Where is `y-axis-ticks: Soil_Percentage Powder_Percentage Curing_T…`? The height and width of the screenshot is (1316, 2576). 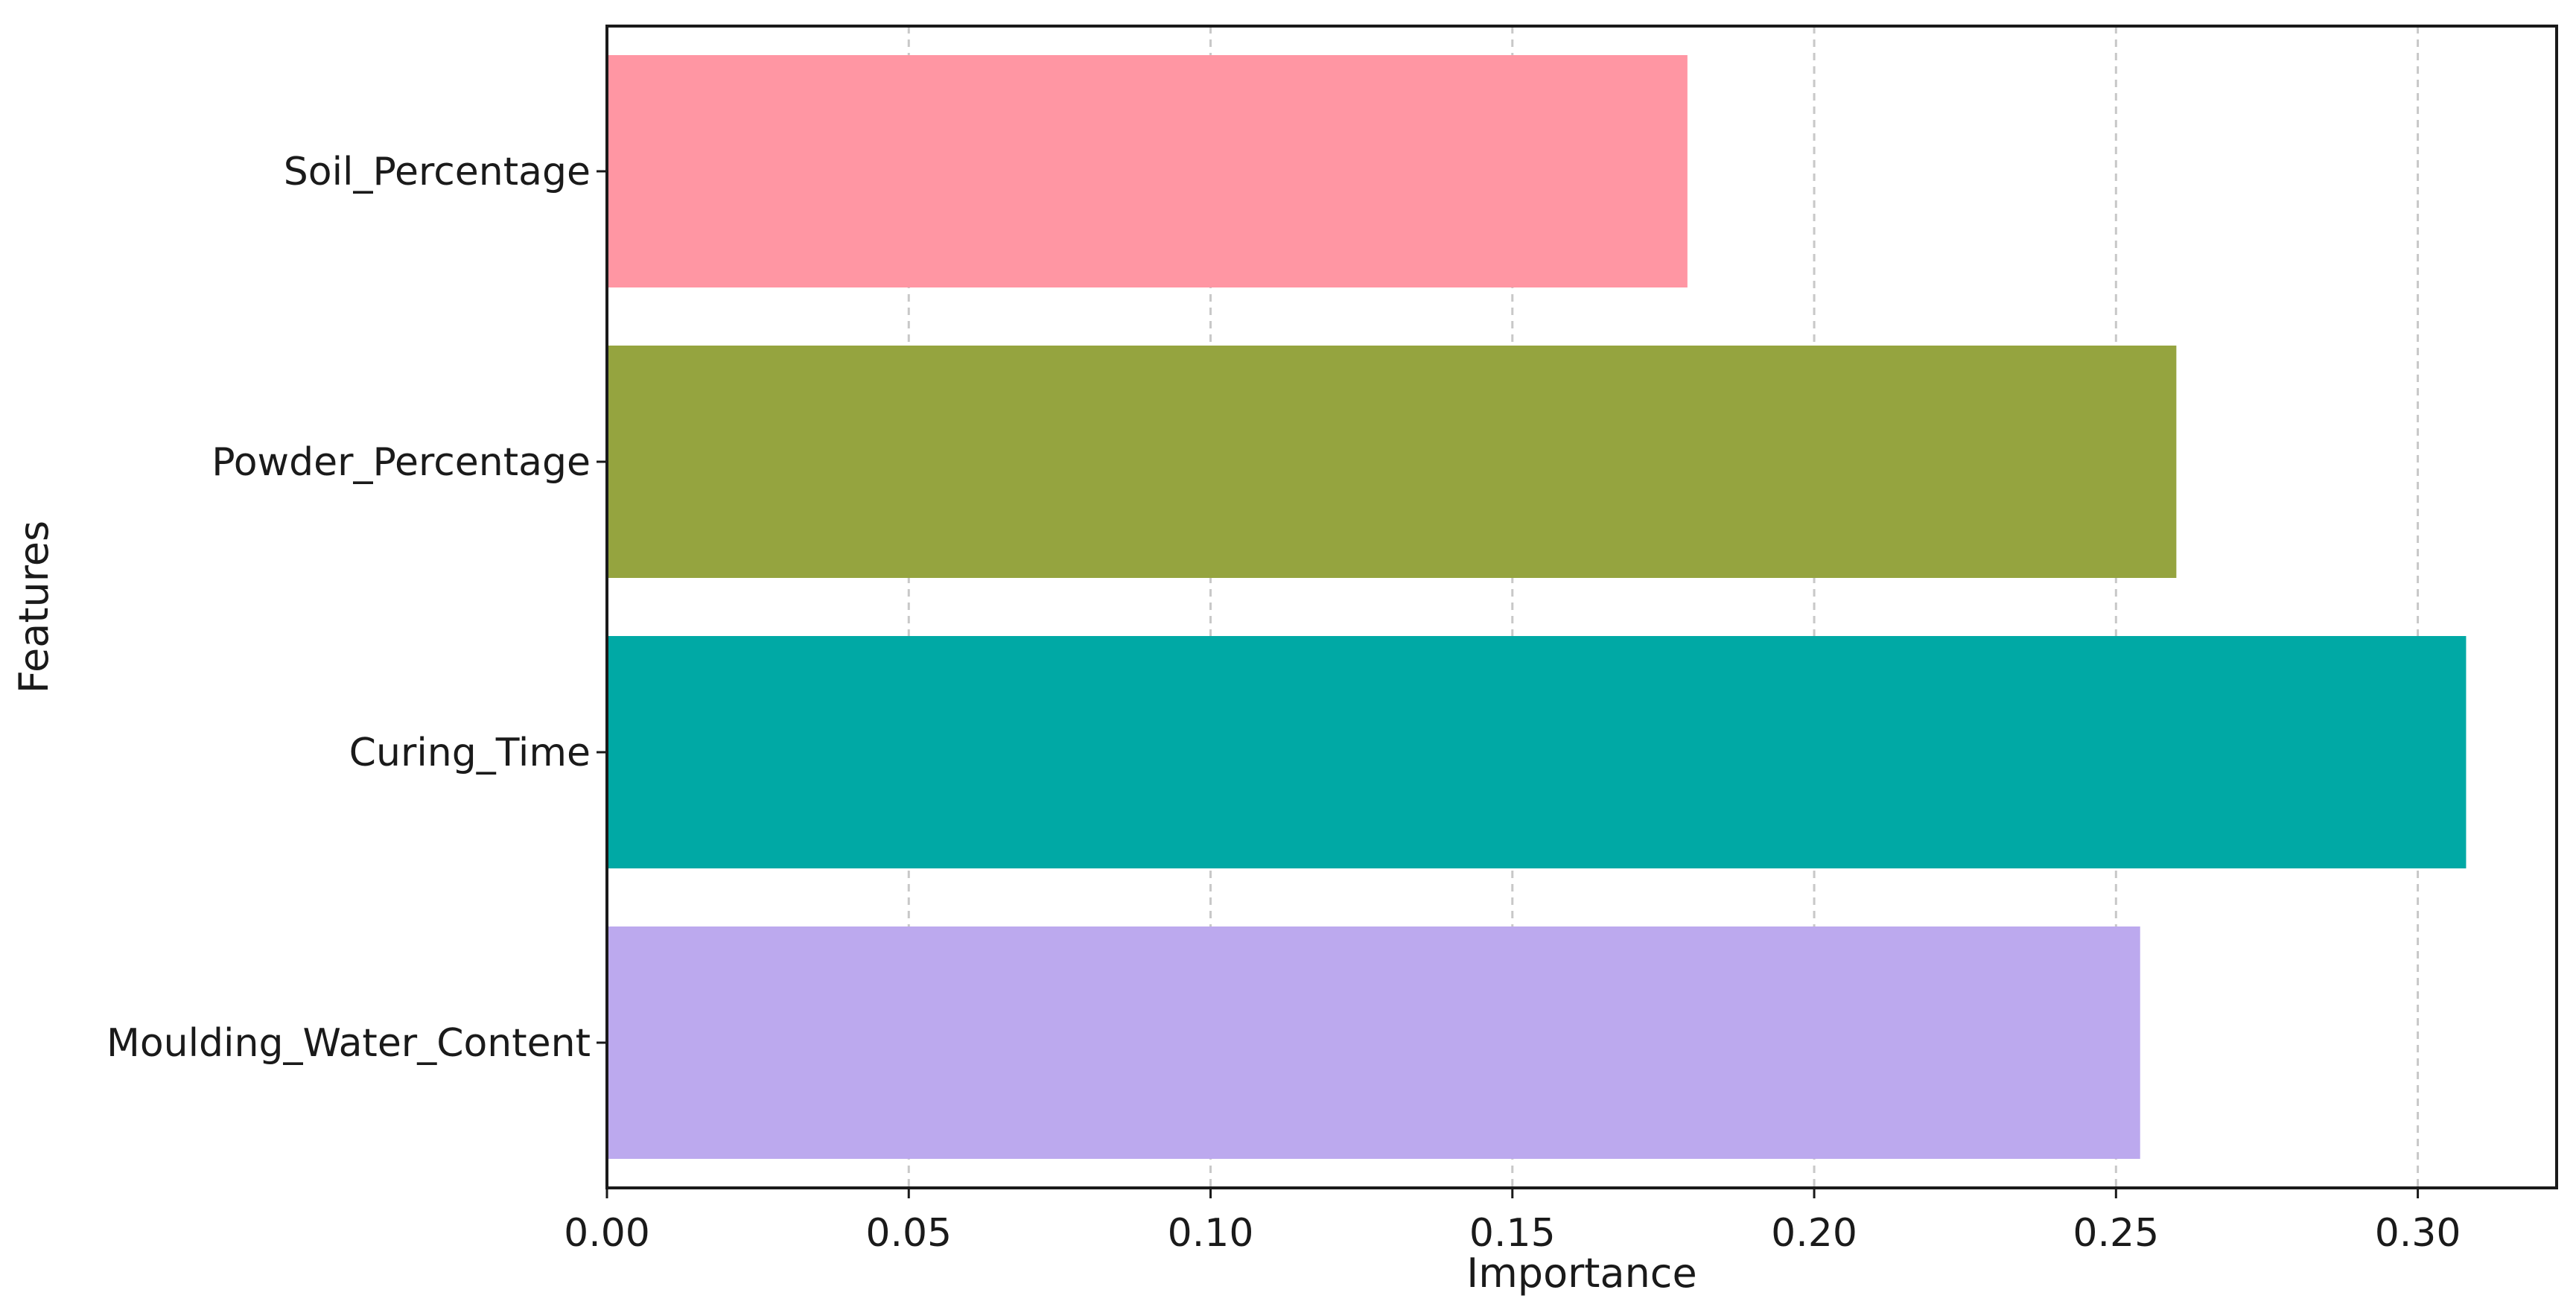 y-axis-ticks: Soil_Percentage Powder_Percentage Curing_T… is located at coordinates (356, 608).